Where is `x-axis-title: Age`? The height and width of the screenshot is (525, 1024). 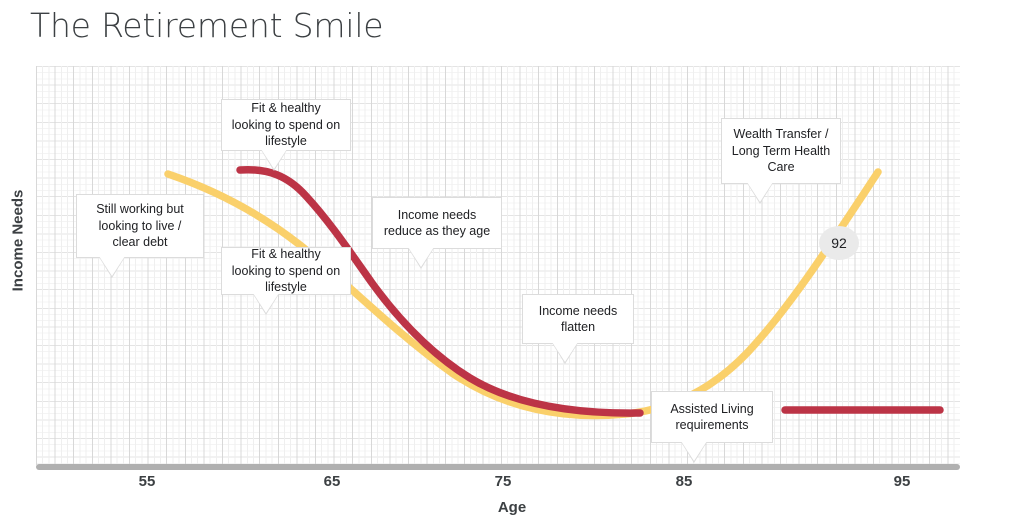 x-axis-title: Age is located at coordinates (512, 507).